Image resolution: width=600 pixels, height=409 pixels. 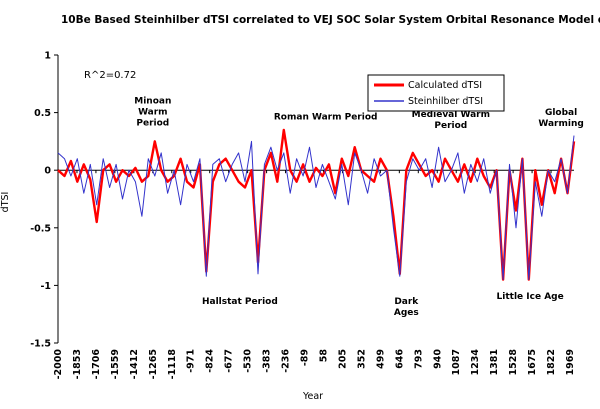 What do you see at coordinates (153, 364) in the screenshot?
I see `x-tick-label: -1265` at bounding box center [153, 364].